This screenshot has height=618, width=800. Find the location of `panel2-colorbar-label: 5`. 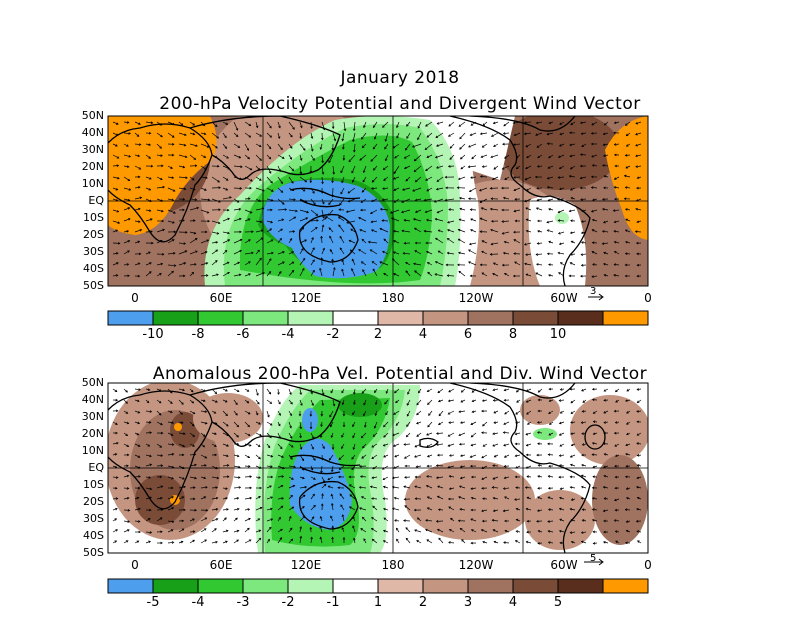

panel2-colorbar-label: 5 is located at coordinates (558, 602).